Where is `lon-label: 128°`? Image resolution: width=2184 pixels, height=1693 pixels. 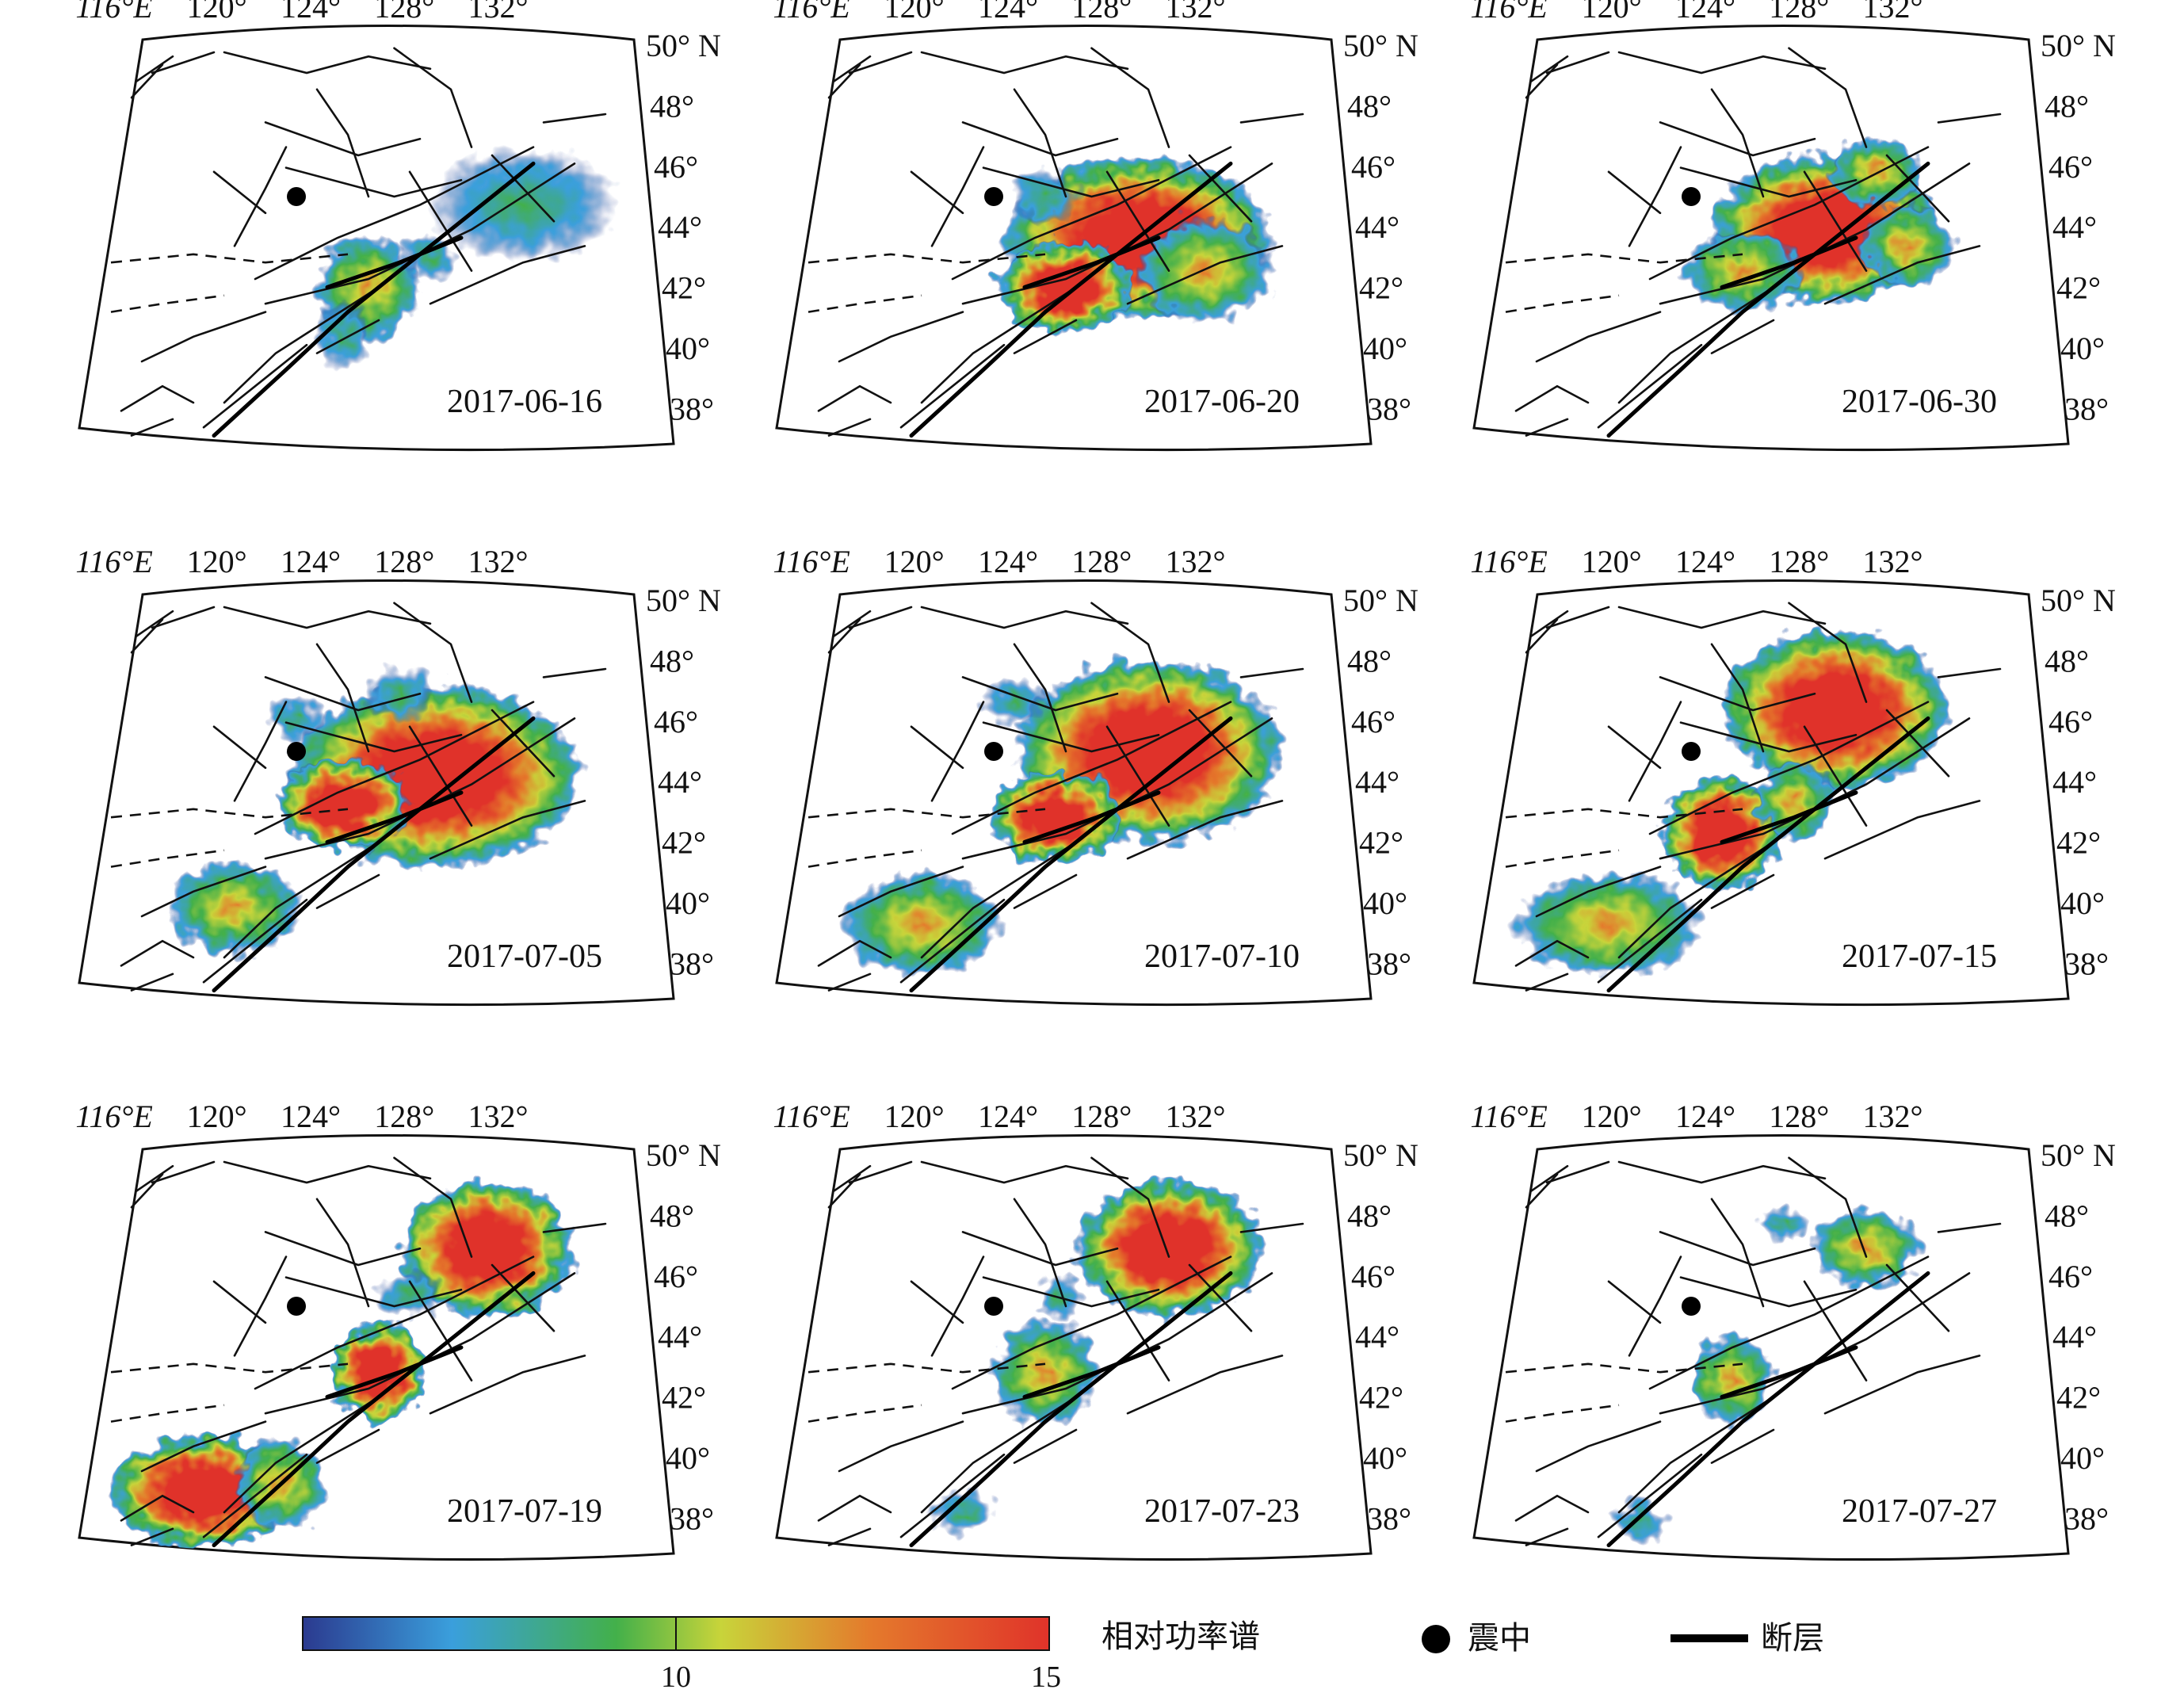 lon-label: 128° is located at coordinates (1799, 12).